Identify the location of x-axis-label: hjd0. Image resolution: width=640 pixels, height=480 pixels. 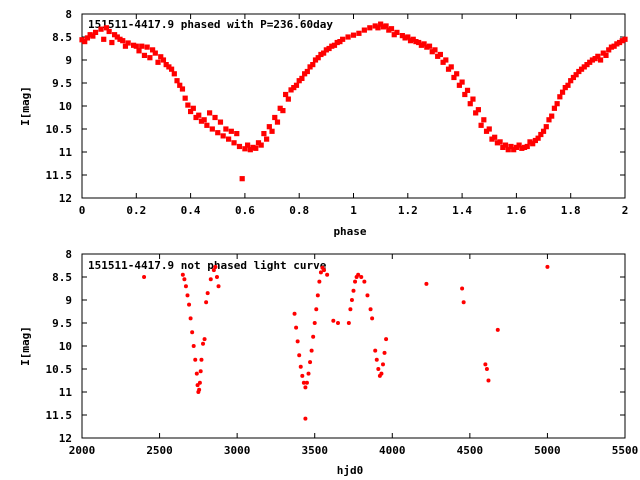
(350, 470).